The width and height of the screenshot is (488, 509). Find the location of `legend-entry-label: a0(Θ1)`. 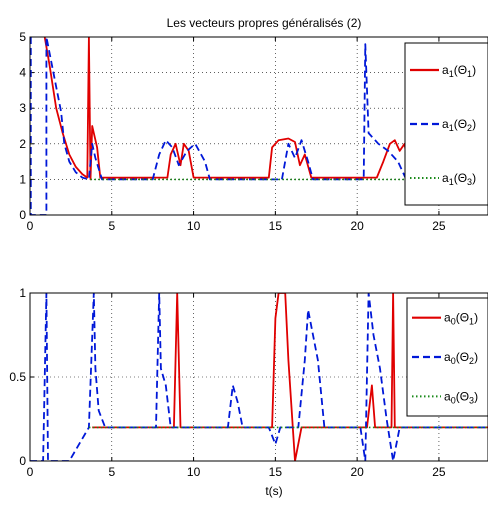

legend-entry-label: a0(Θ1) is located at coordinates (461, 319).